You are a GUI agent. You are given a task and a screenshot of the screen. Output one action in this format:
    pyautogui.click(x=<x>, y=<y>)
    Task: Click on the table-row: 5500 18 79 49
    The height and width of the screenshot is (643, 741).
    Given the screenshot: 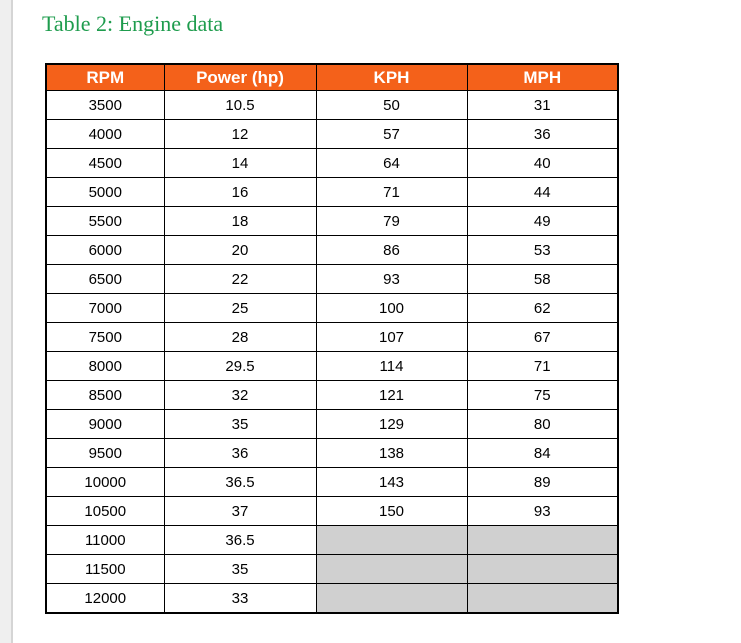 What is the action you would take?
    pyautogui.click(x=332, y=221)
    